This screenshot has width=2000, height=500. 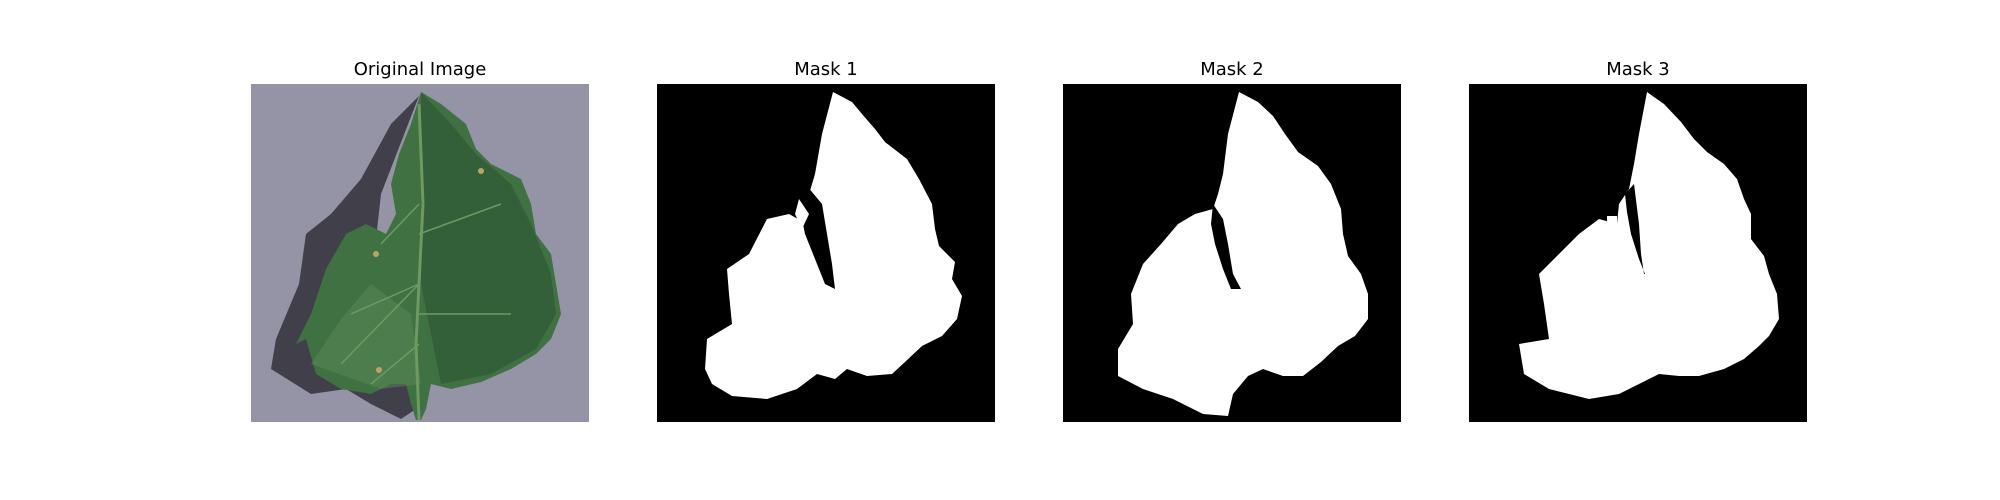 What do you see at coordinates (420, 253) in the screenshot?
I see `leaf-photo` at bounding box center [420, 253].